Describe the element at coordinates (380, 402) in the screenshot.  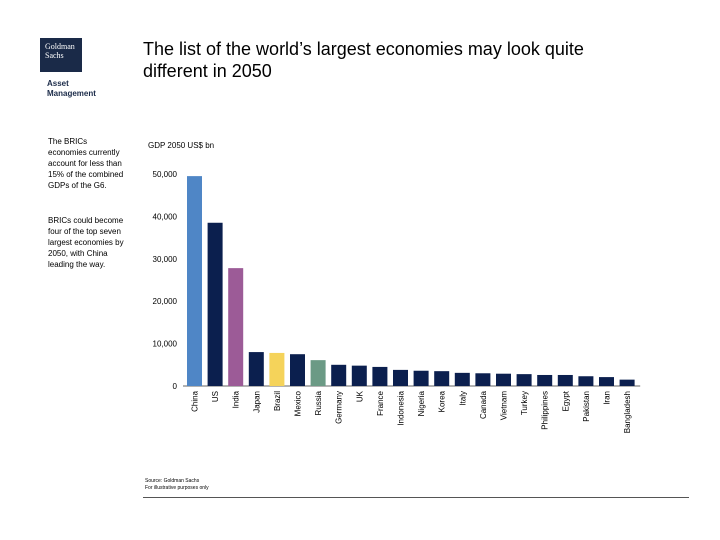
I see `x-tick-label: France` at that location.